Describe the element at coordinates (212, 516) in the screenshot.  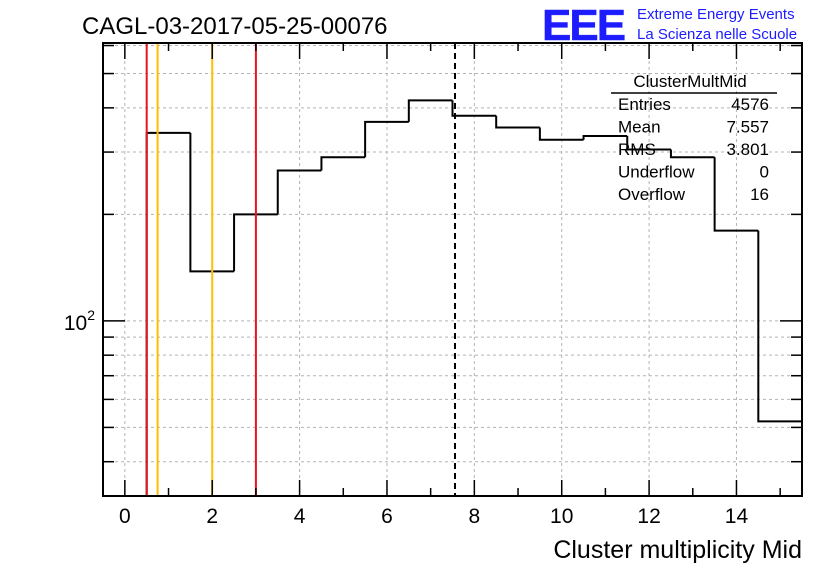
I see `x-tick-label: 2` at that location.